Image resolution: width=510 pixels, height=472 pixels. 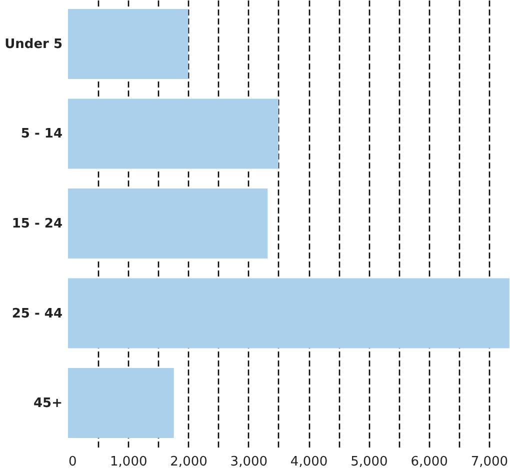 What do you see at coordinates (429, 462) in the screenshot?
I see `x-tick-label: 6,000` at bounding box center [429, 462].